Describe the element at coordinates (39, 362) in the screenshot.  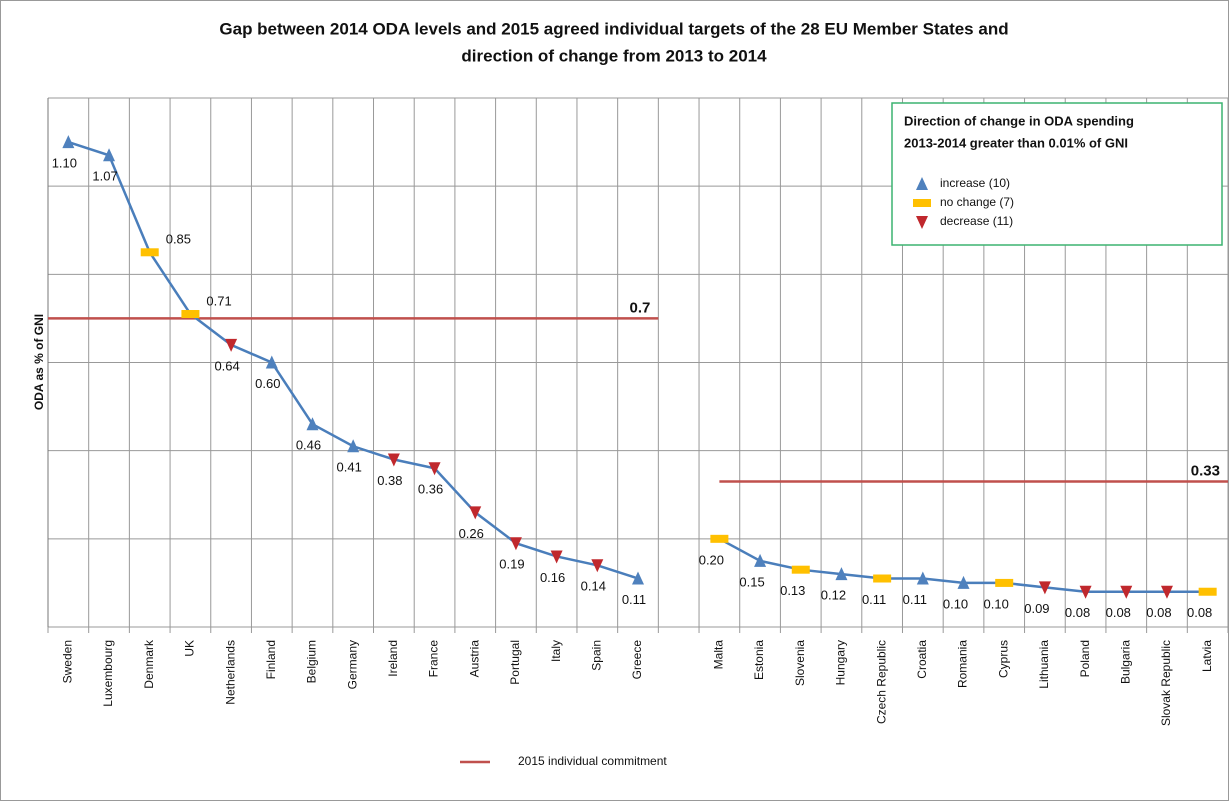
I see `y-axis-label: ODA as % of GNI` at that location.